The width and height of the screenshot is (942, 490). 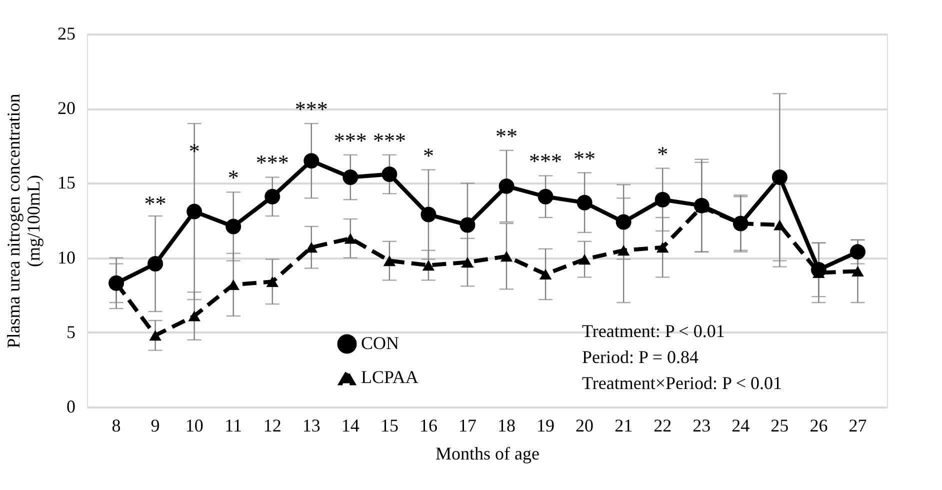 I want to click on x-tick-label: 10, so click(x=194, y=426).